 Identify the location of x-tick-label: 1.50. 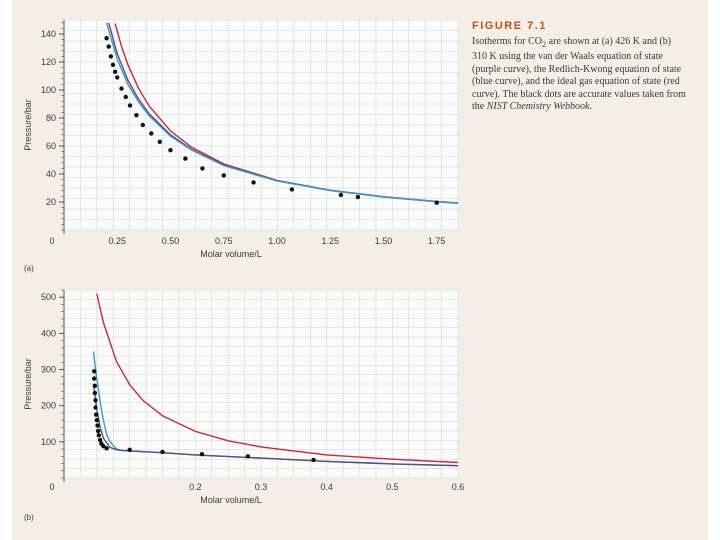
(384, 241).